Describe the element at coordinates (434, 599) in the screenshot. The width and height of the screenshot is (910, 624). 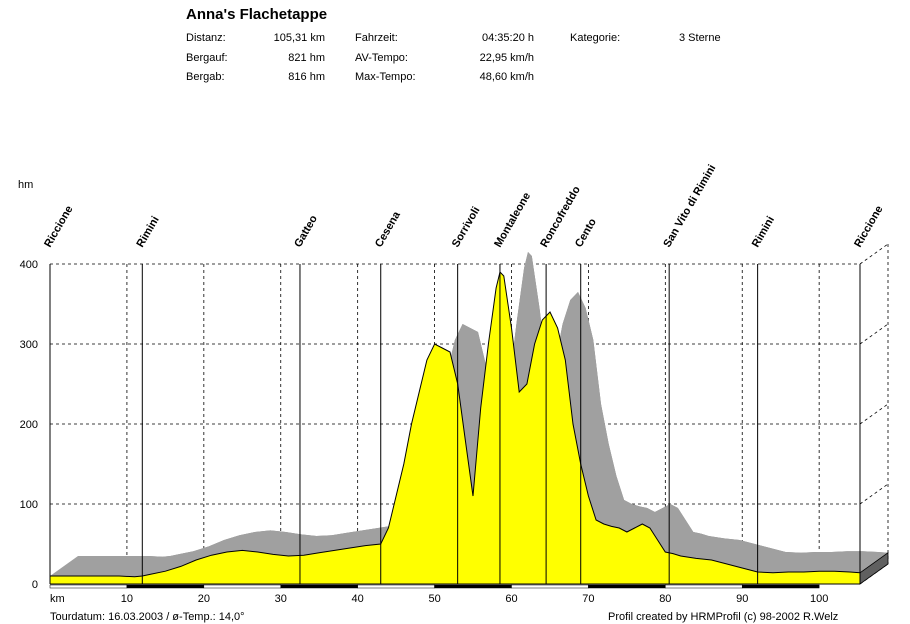
I see `x-tick-label: 50` at that location.